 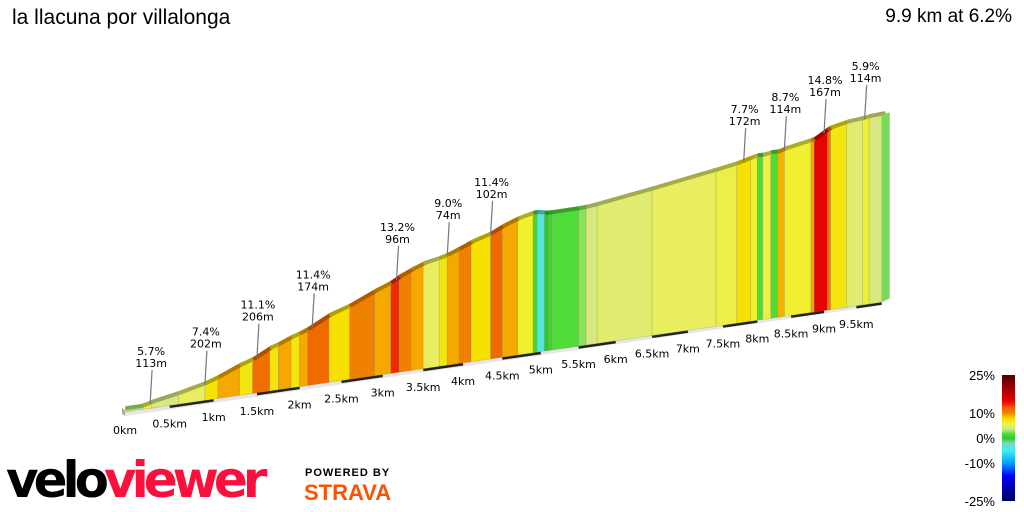 What do you see at coordinates (206, 332) in the screenshot?
I see `annotation-gradient: 7.4%` at bounding box center [206, 332].